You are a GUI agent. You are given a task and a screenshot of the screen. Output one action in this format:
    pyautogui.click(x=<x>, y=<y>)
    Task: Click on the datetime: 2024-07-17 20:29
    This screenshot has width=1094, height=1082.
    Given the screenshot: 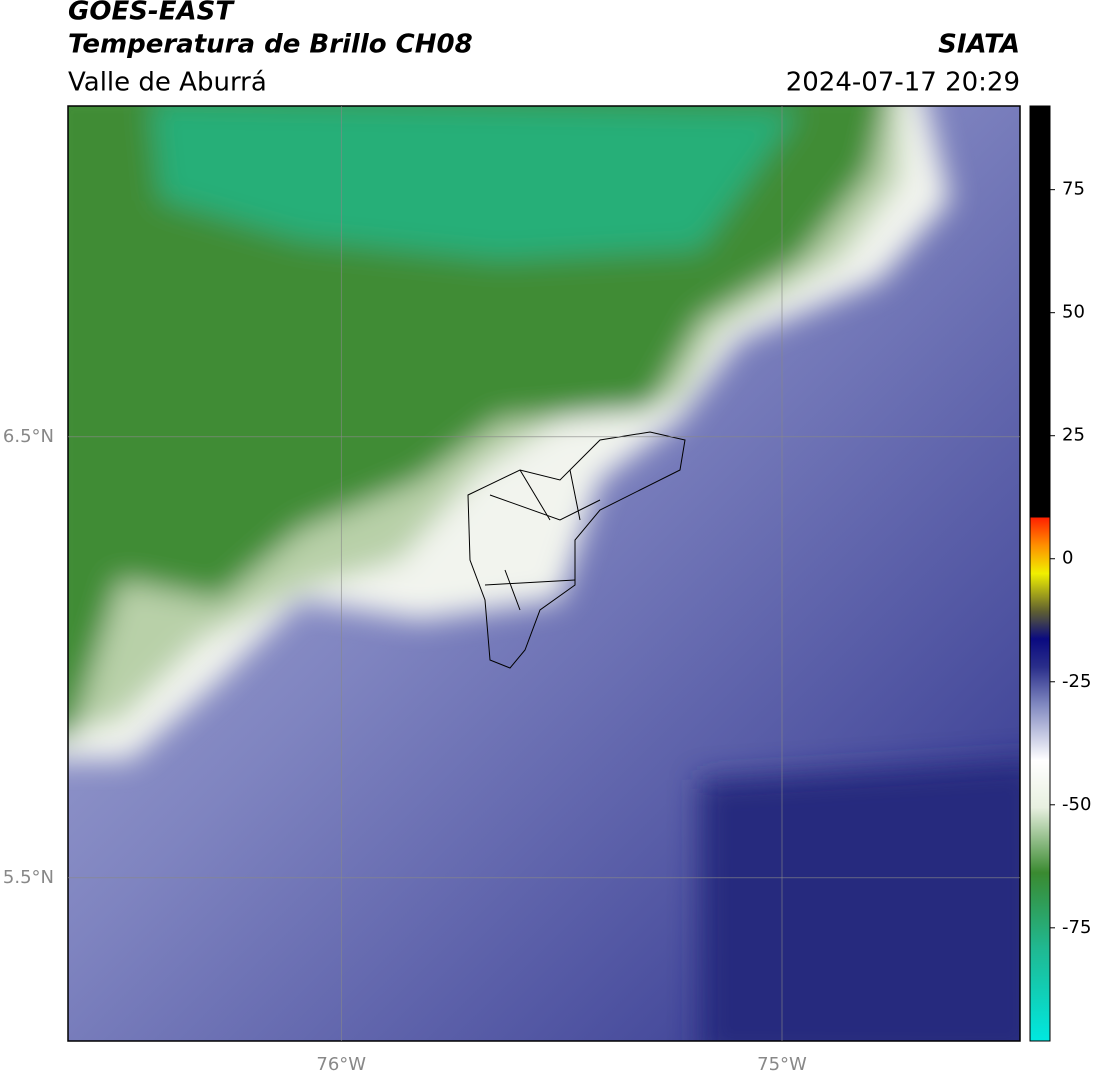 What is the action you would take?
    pyautogui.click(x=903, y=83)
    